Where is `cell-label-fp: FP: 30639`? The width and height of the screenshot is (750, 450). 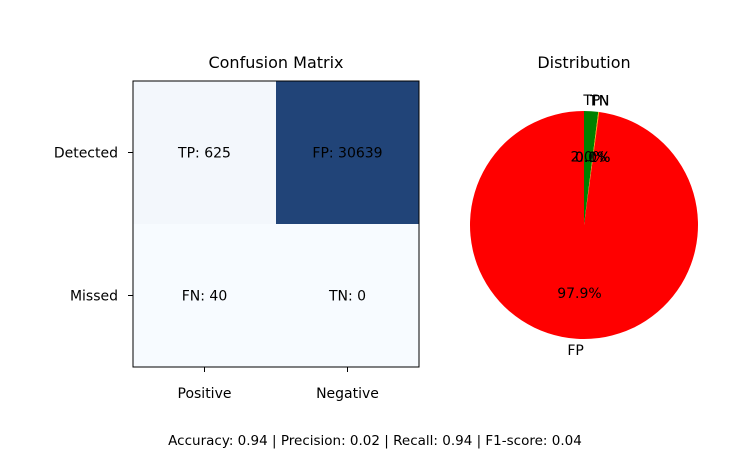
cell-label-fp: FP: 30639 is located at coordinates (347, 154).